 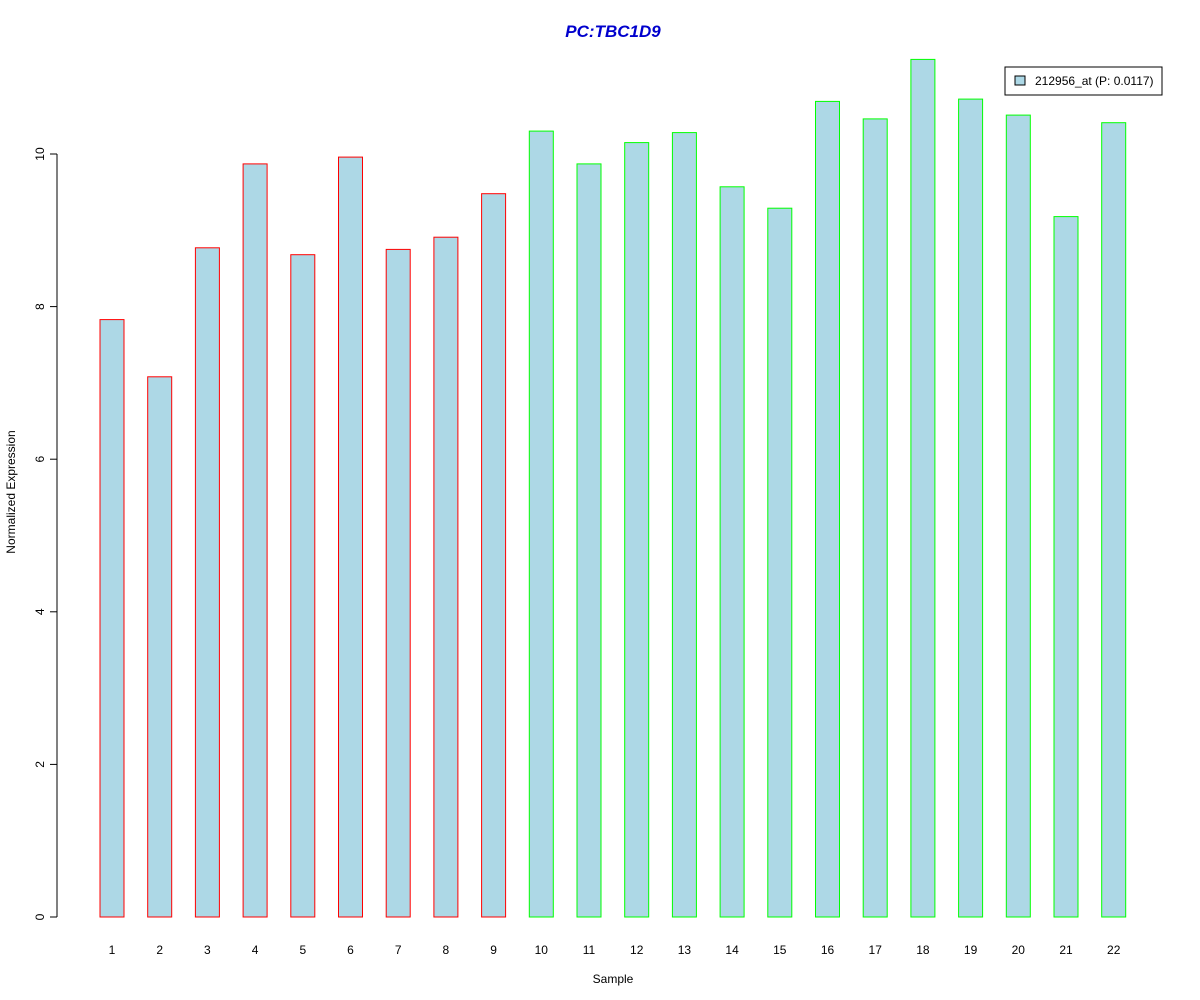 I want to click on x-tick-label: 9, so click(x=493, y=950).